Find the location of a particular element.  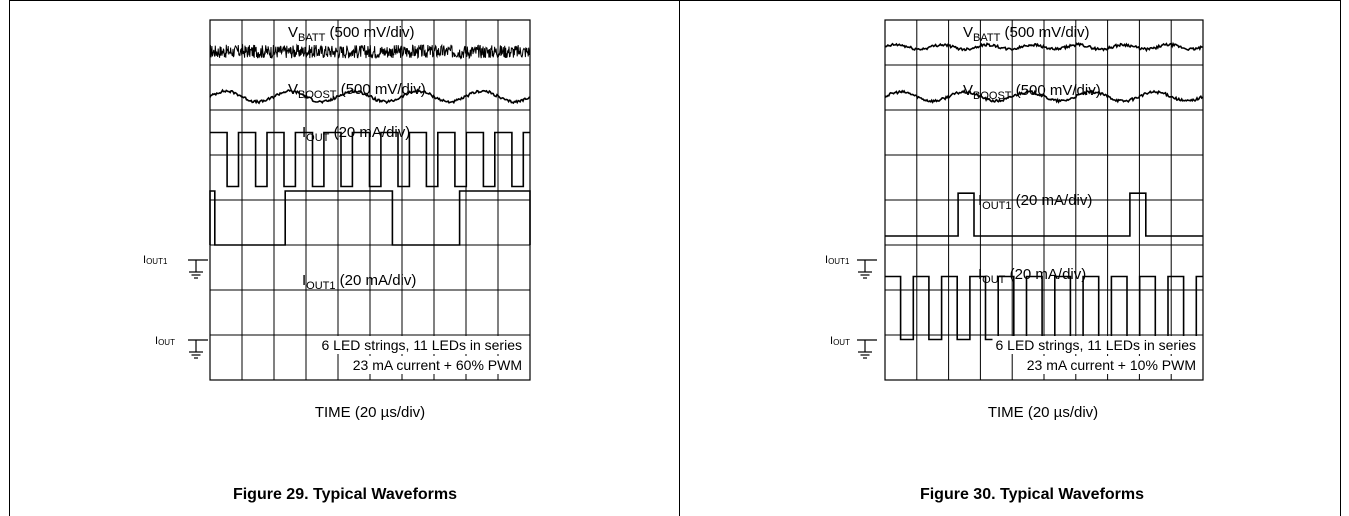

trace-out is located at coordinates (370, 159).